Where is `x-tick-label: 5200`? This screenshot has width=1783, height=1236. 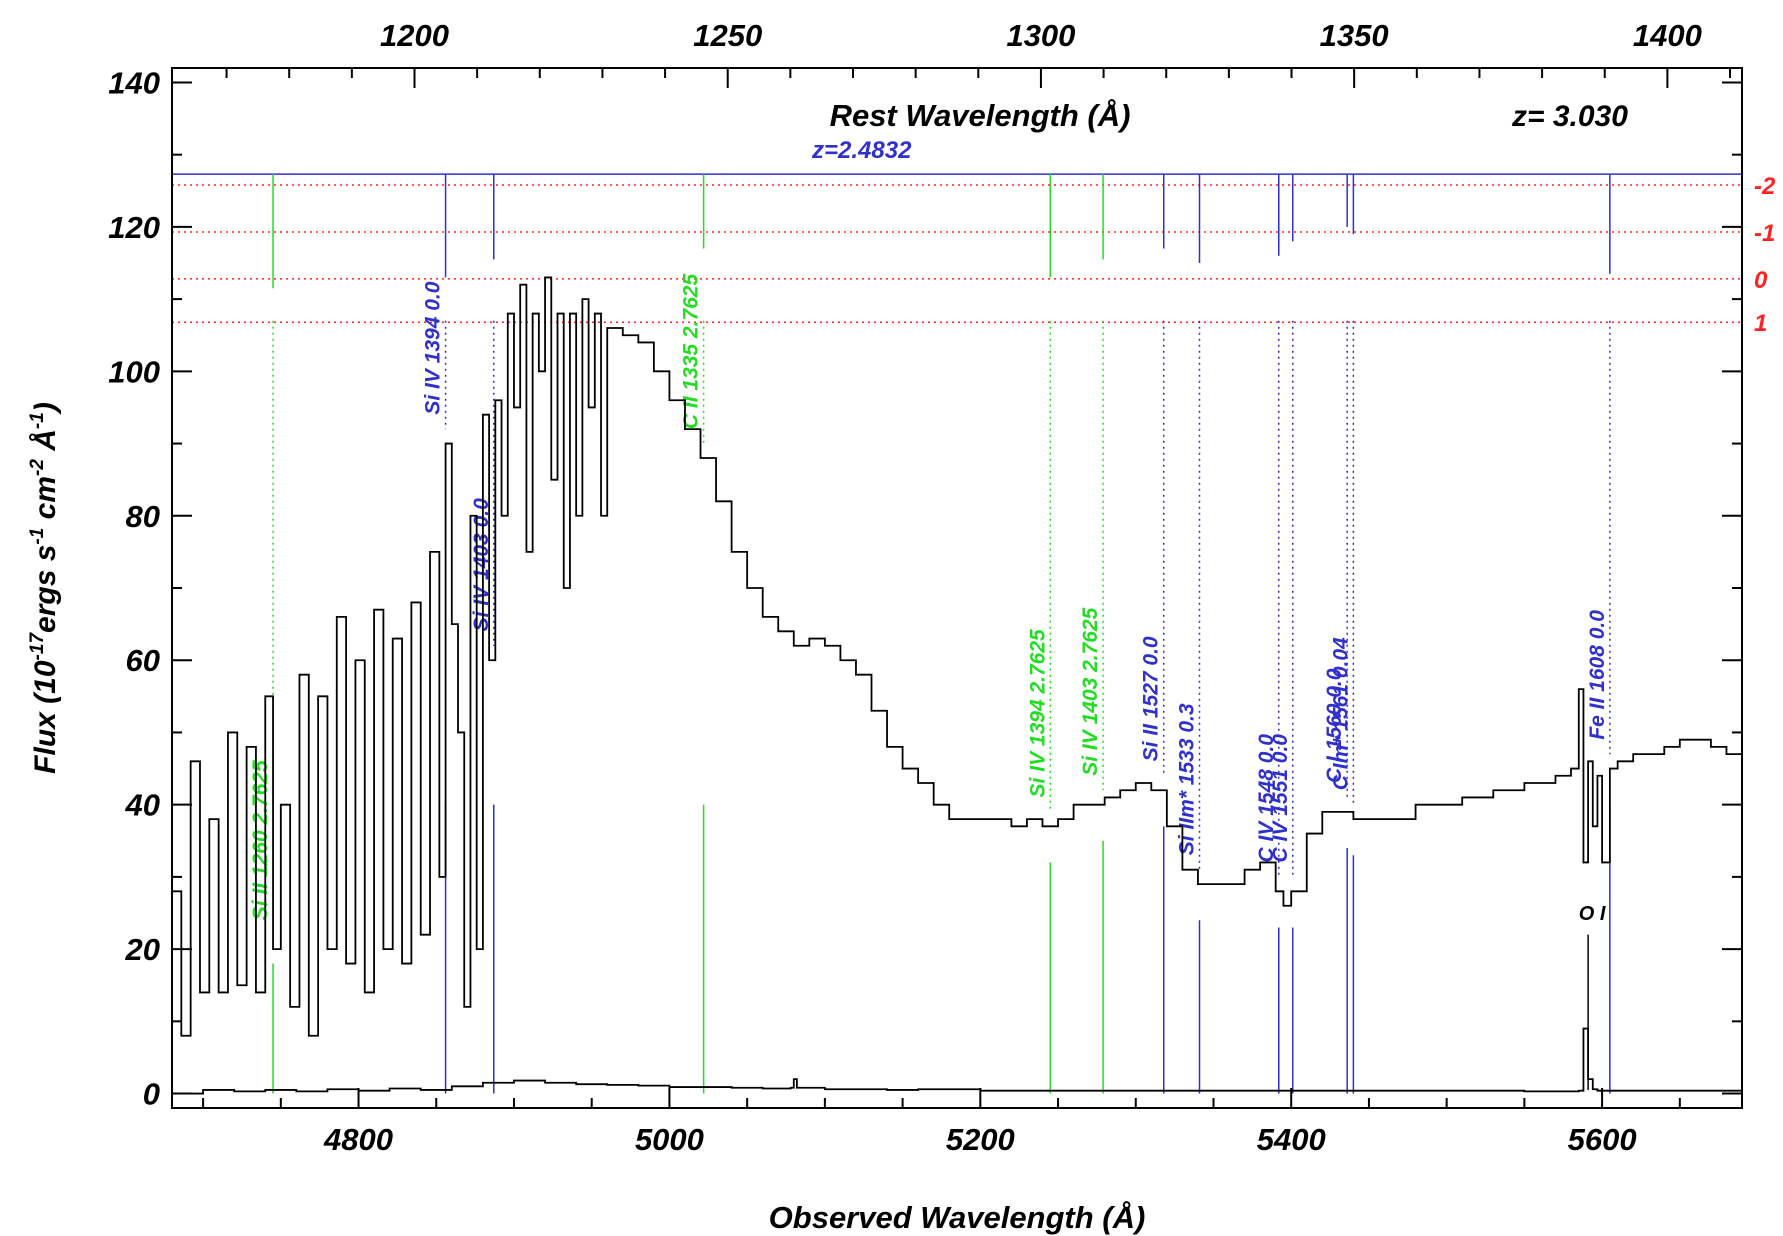 x-tick-label: 5200 is located at coordinates (980, 1139).